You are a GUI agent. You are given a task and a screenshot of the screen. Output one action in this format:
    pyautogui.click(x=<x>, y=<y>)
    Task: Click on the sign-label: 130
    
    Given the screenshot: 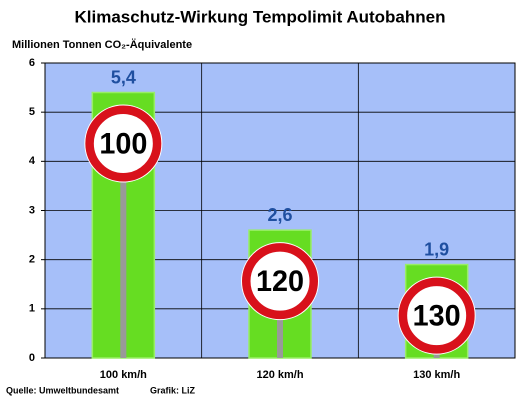 What is the action you would take?
    pyautogui.click(x=437, y=316)
    